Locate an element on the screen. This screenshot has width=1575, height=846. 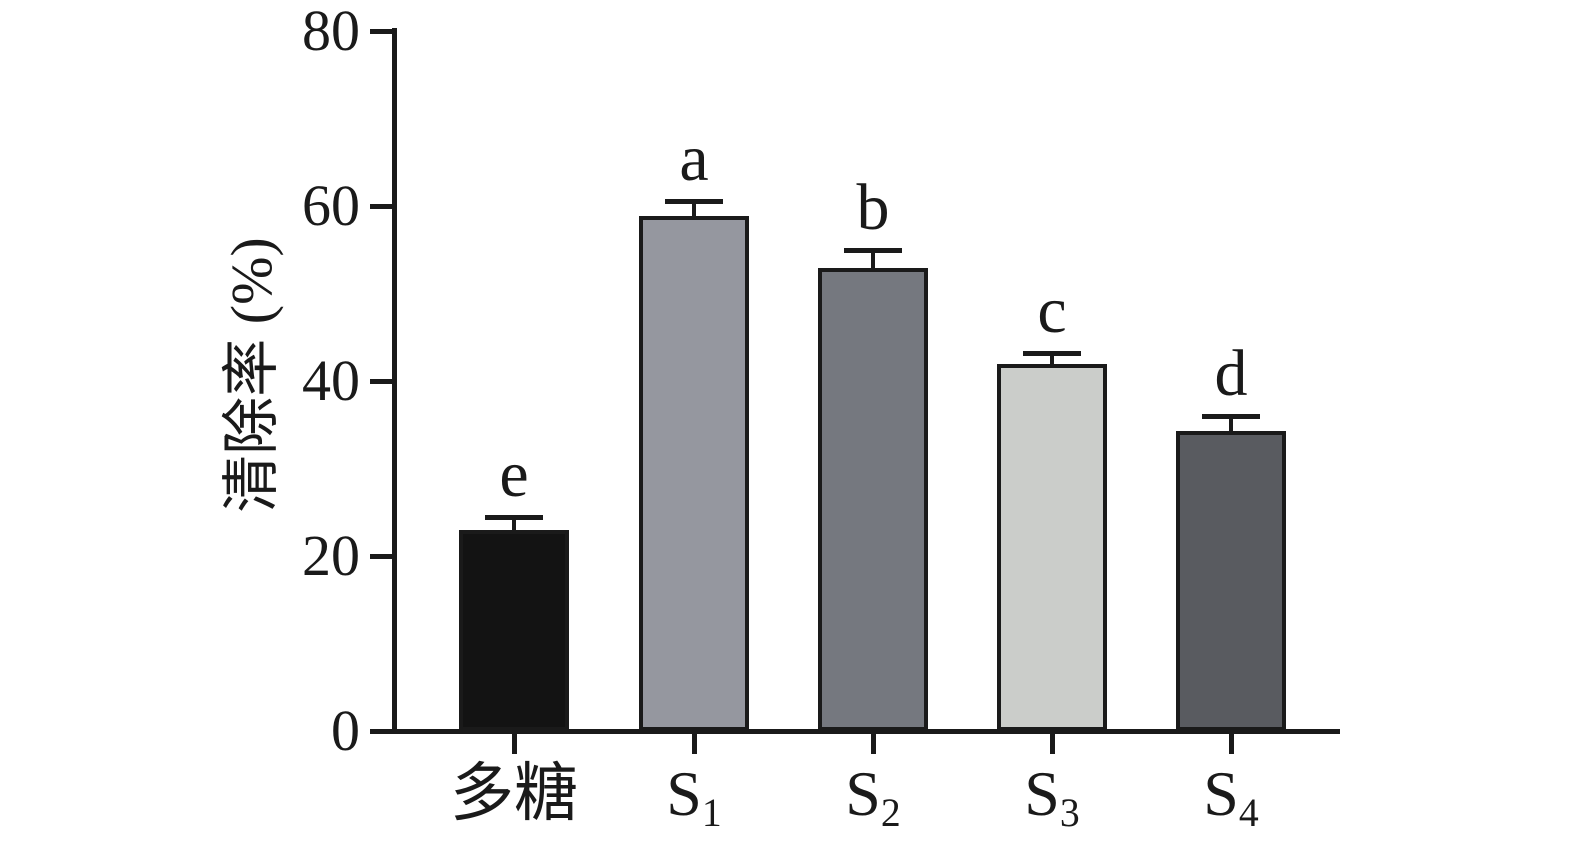
category-label-subscript: 2 is located at coordinates (890, 813).